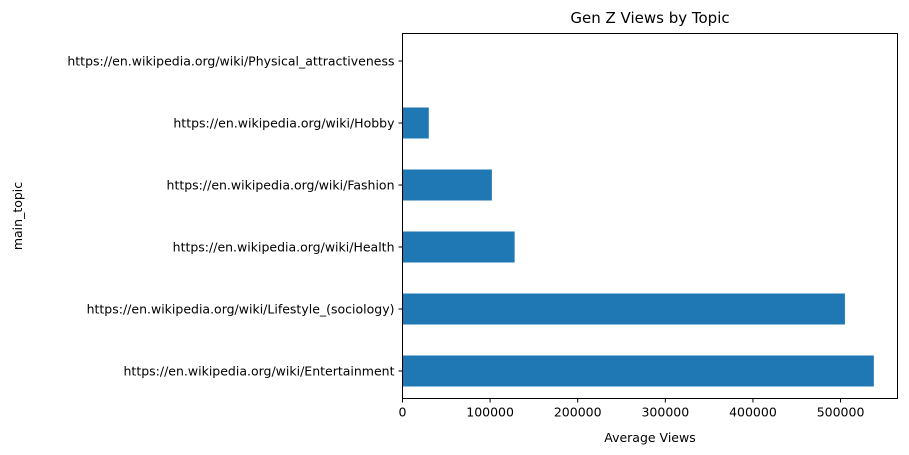  Describe the element at coordinates (578, 412) in the screenshot. I see `x-tick-label: 200000` at that location.